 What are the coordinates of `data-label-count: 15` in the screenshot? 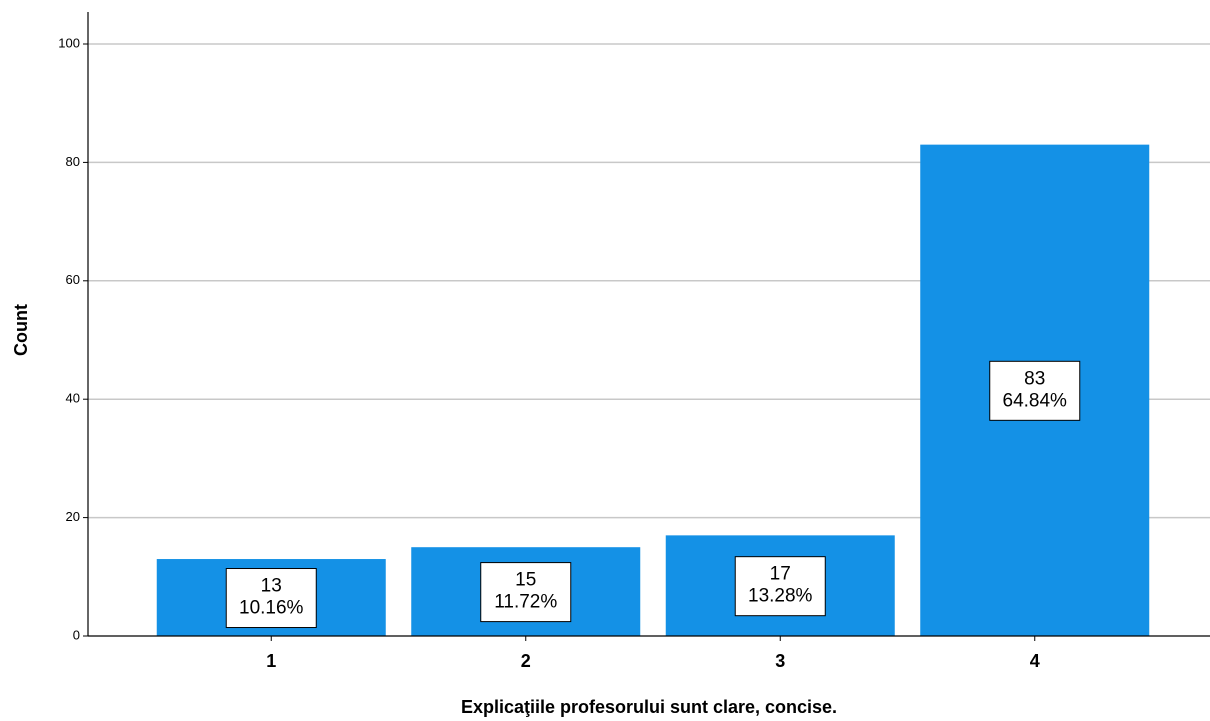 It's located at (525, 580).